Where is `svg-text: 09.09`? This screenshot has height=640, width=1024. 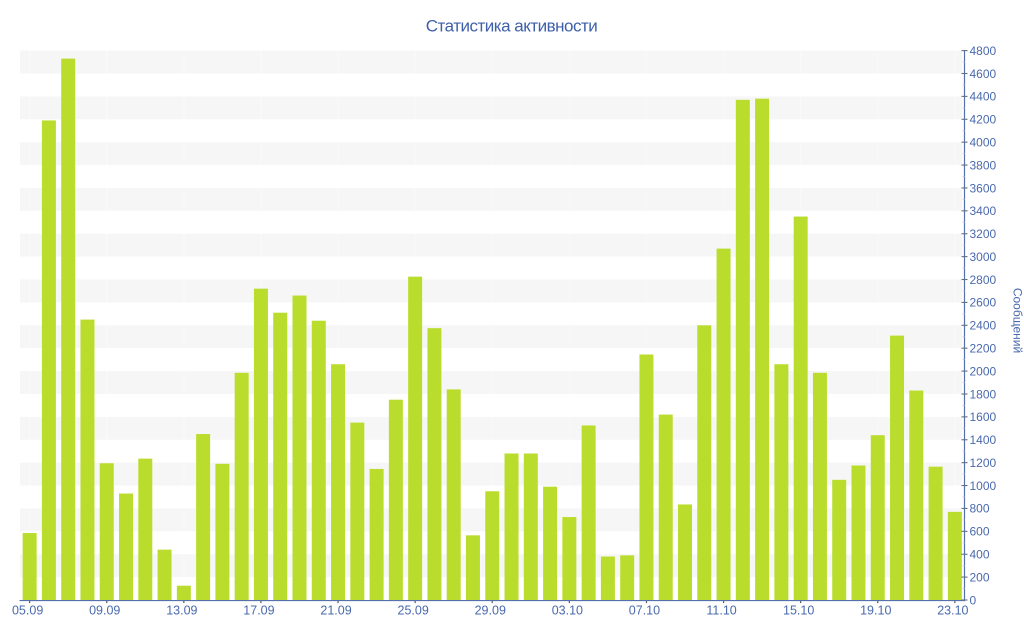 svg-text: 09.09 is located at coordinates (104, 611).